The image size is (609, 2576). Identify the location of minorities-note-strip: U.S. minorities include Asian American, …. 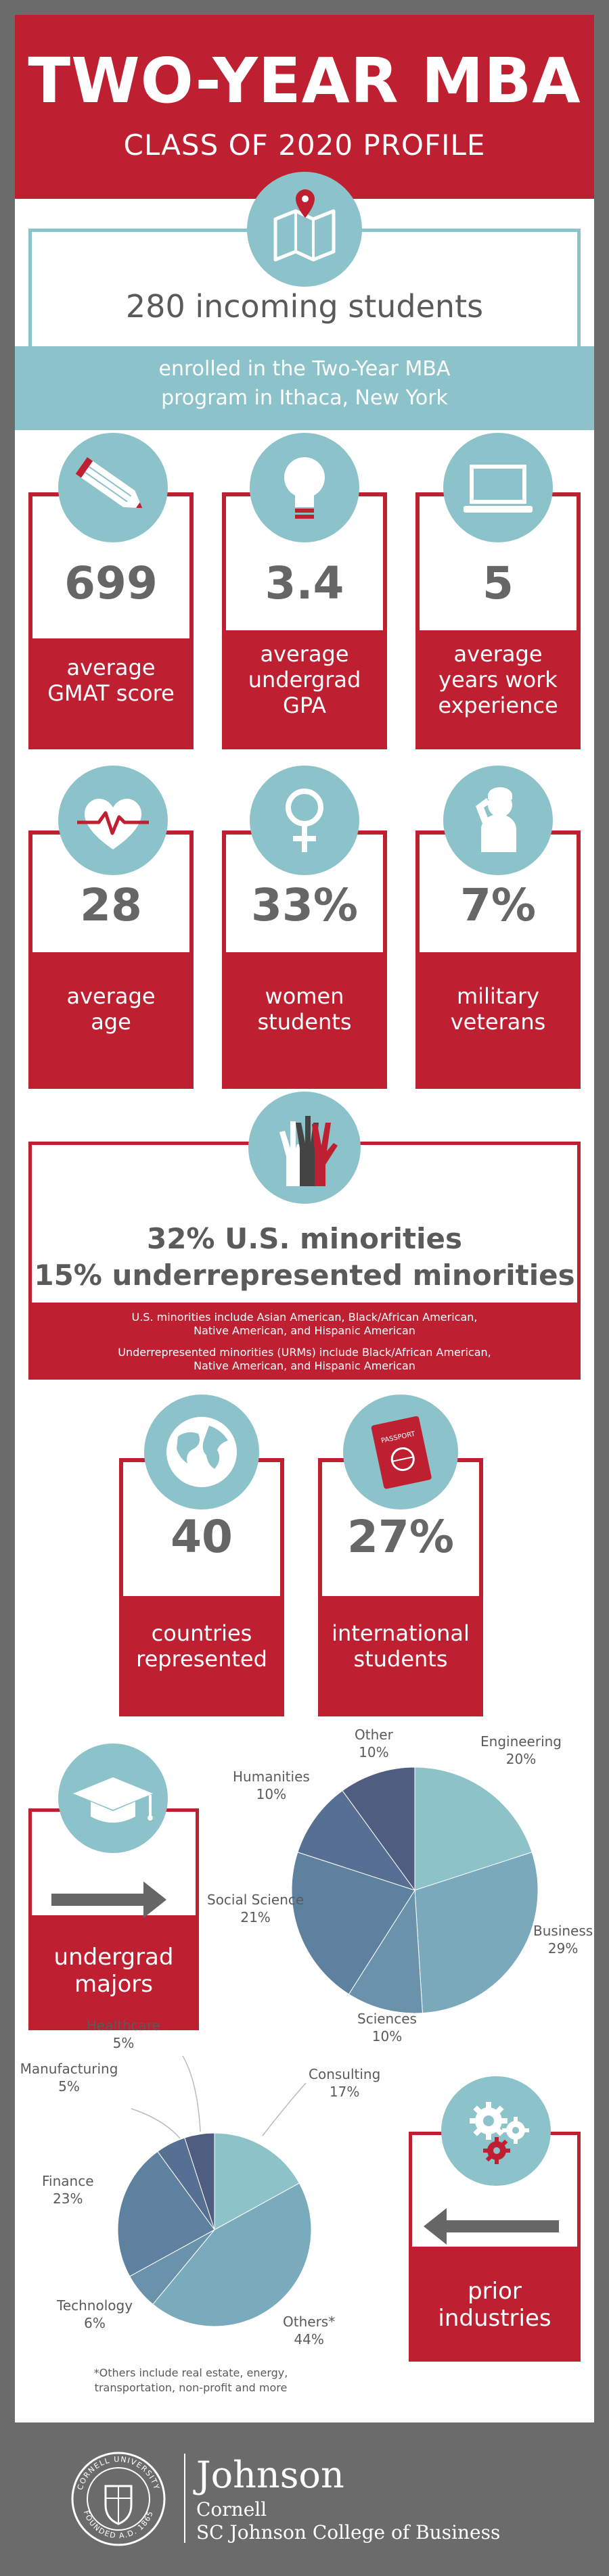
(304, 1341).